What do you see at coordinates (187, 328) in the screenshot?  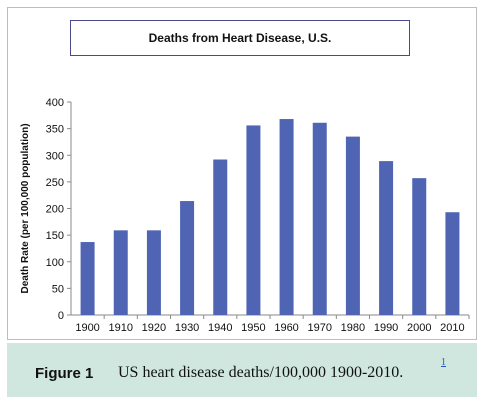 I see `x-tick-label: 1930` at bounding box center [187, 328].